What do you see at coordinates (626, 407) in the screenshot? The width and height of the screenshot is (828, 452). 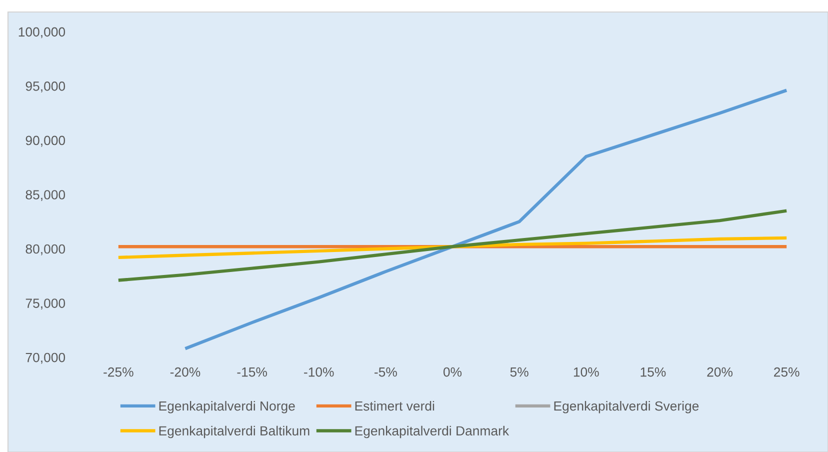 I see `legend-label: Egenkapitalverdi Sverige` at bounding box center [626, 407].